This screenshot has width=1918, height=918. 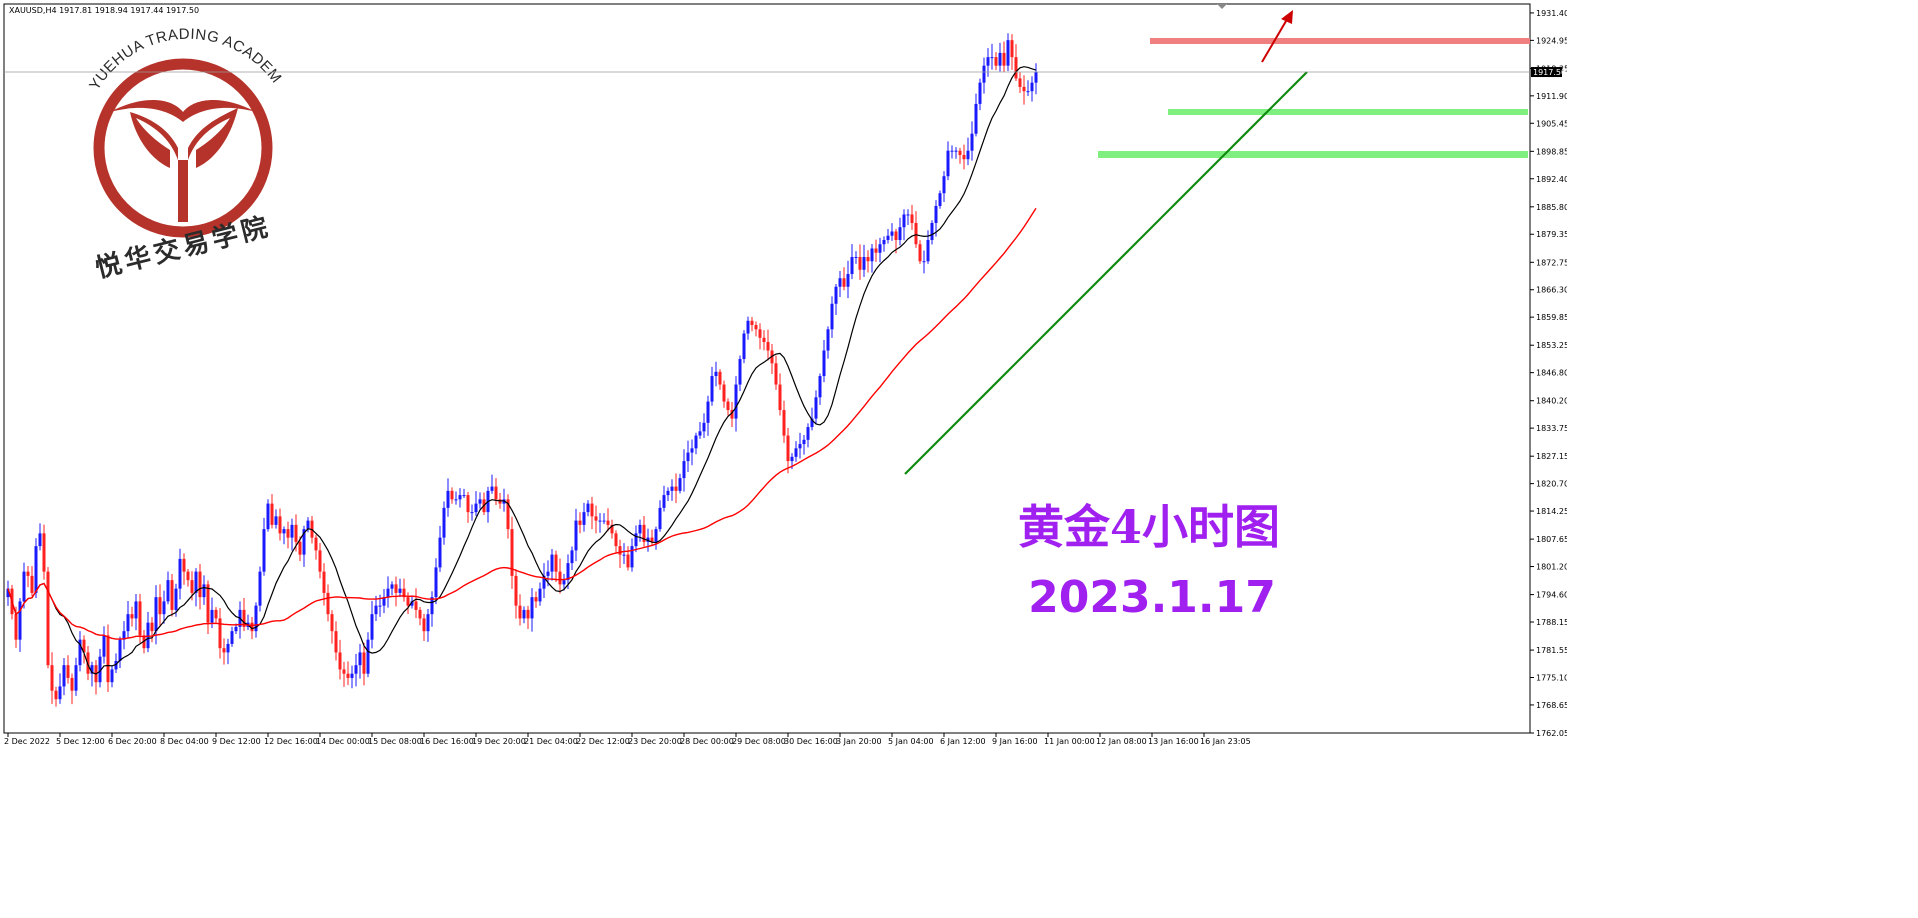 I want to click on time-tick-label: 16 Dec 16:00, so click(x=447, y=741).